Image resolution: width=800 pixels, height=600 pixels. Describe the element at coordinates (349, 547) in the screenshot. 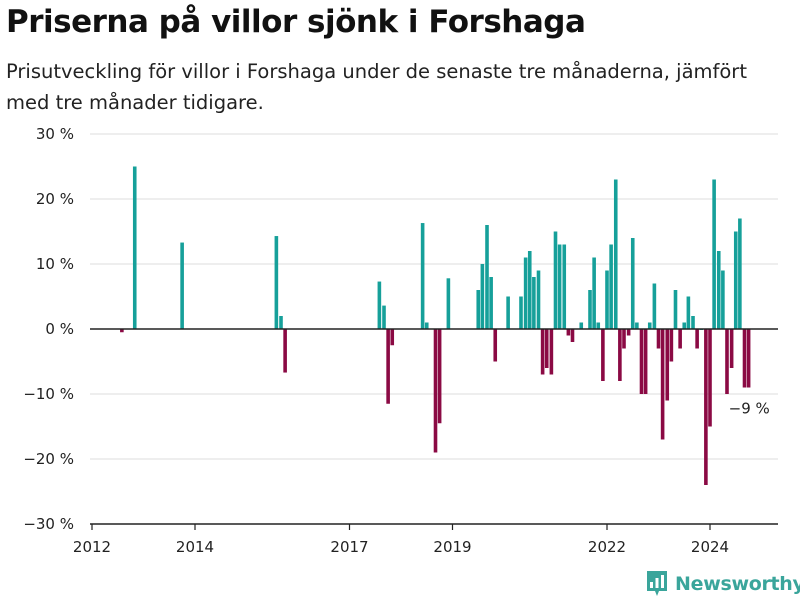

I see `x-tick-label: 2017` at that location.